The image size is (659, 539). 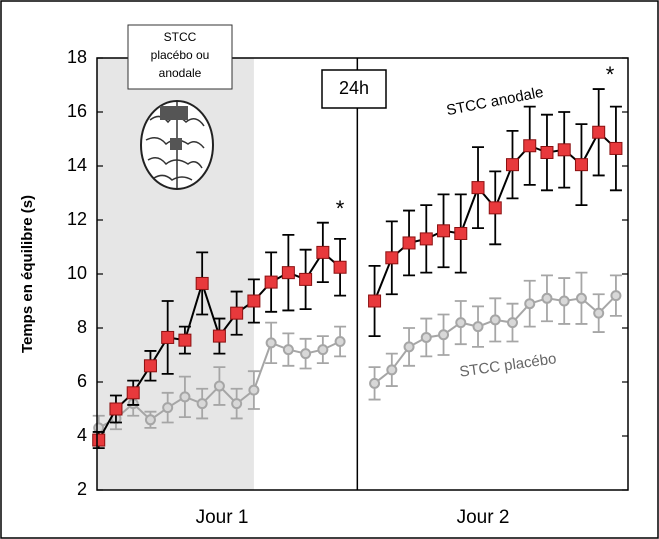 I want to click on stim-box, so click(x=180, y=57).